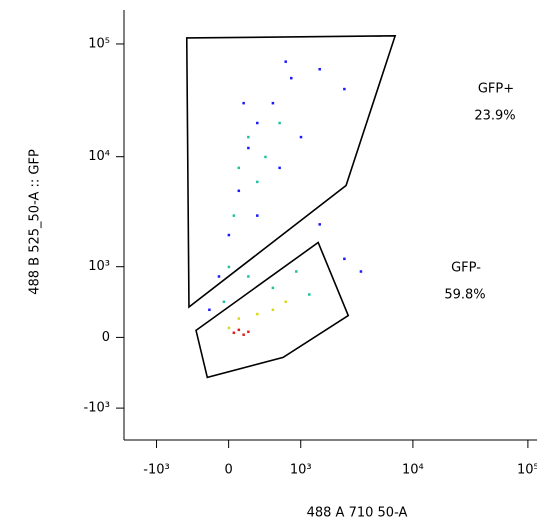 The width and height of the screenshot is (537, 523). What do you see at coordinates (466, 268) in the screenshot?
I see `gate-label: GFP-` at bounding box center [466, 268].